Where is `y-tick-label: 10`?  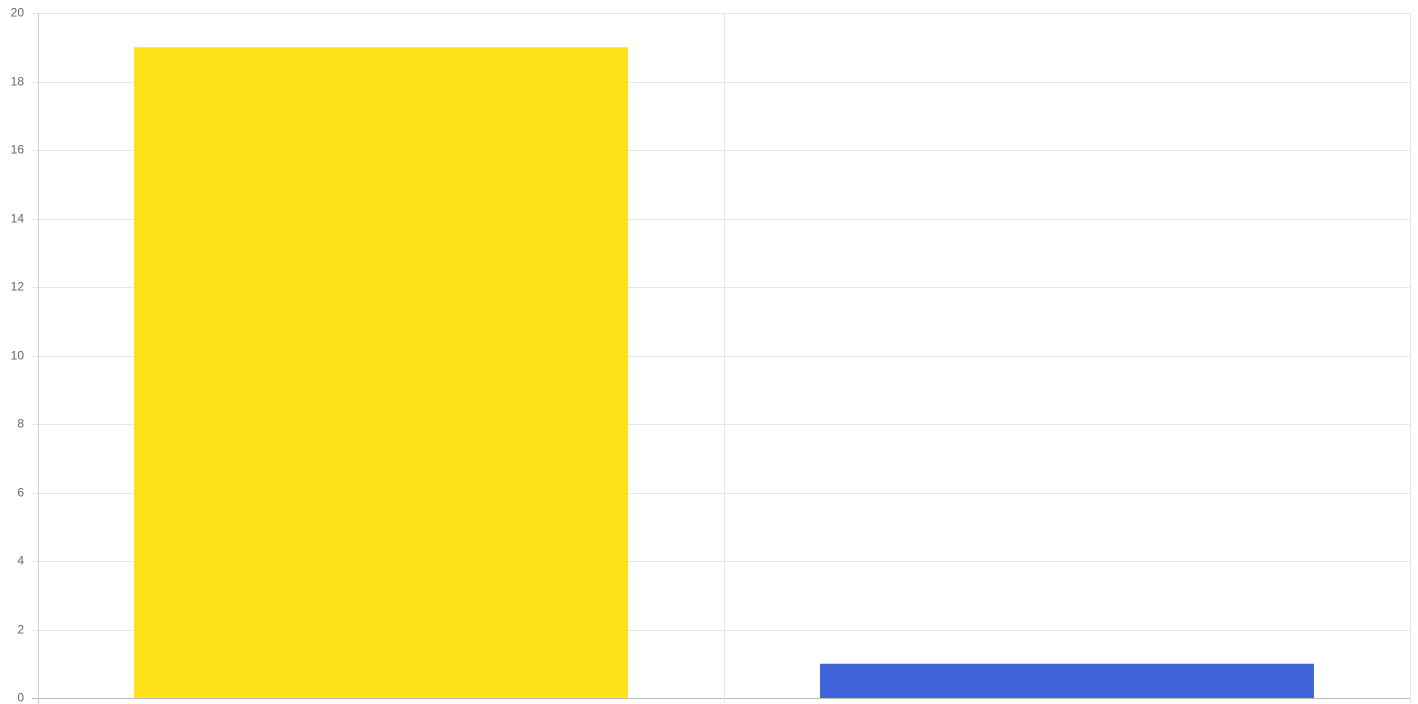 y-tick-label: 10 is located at coordinates (18, 356).